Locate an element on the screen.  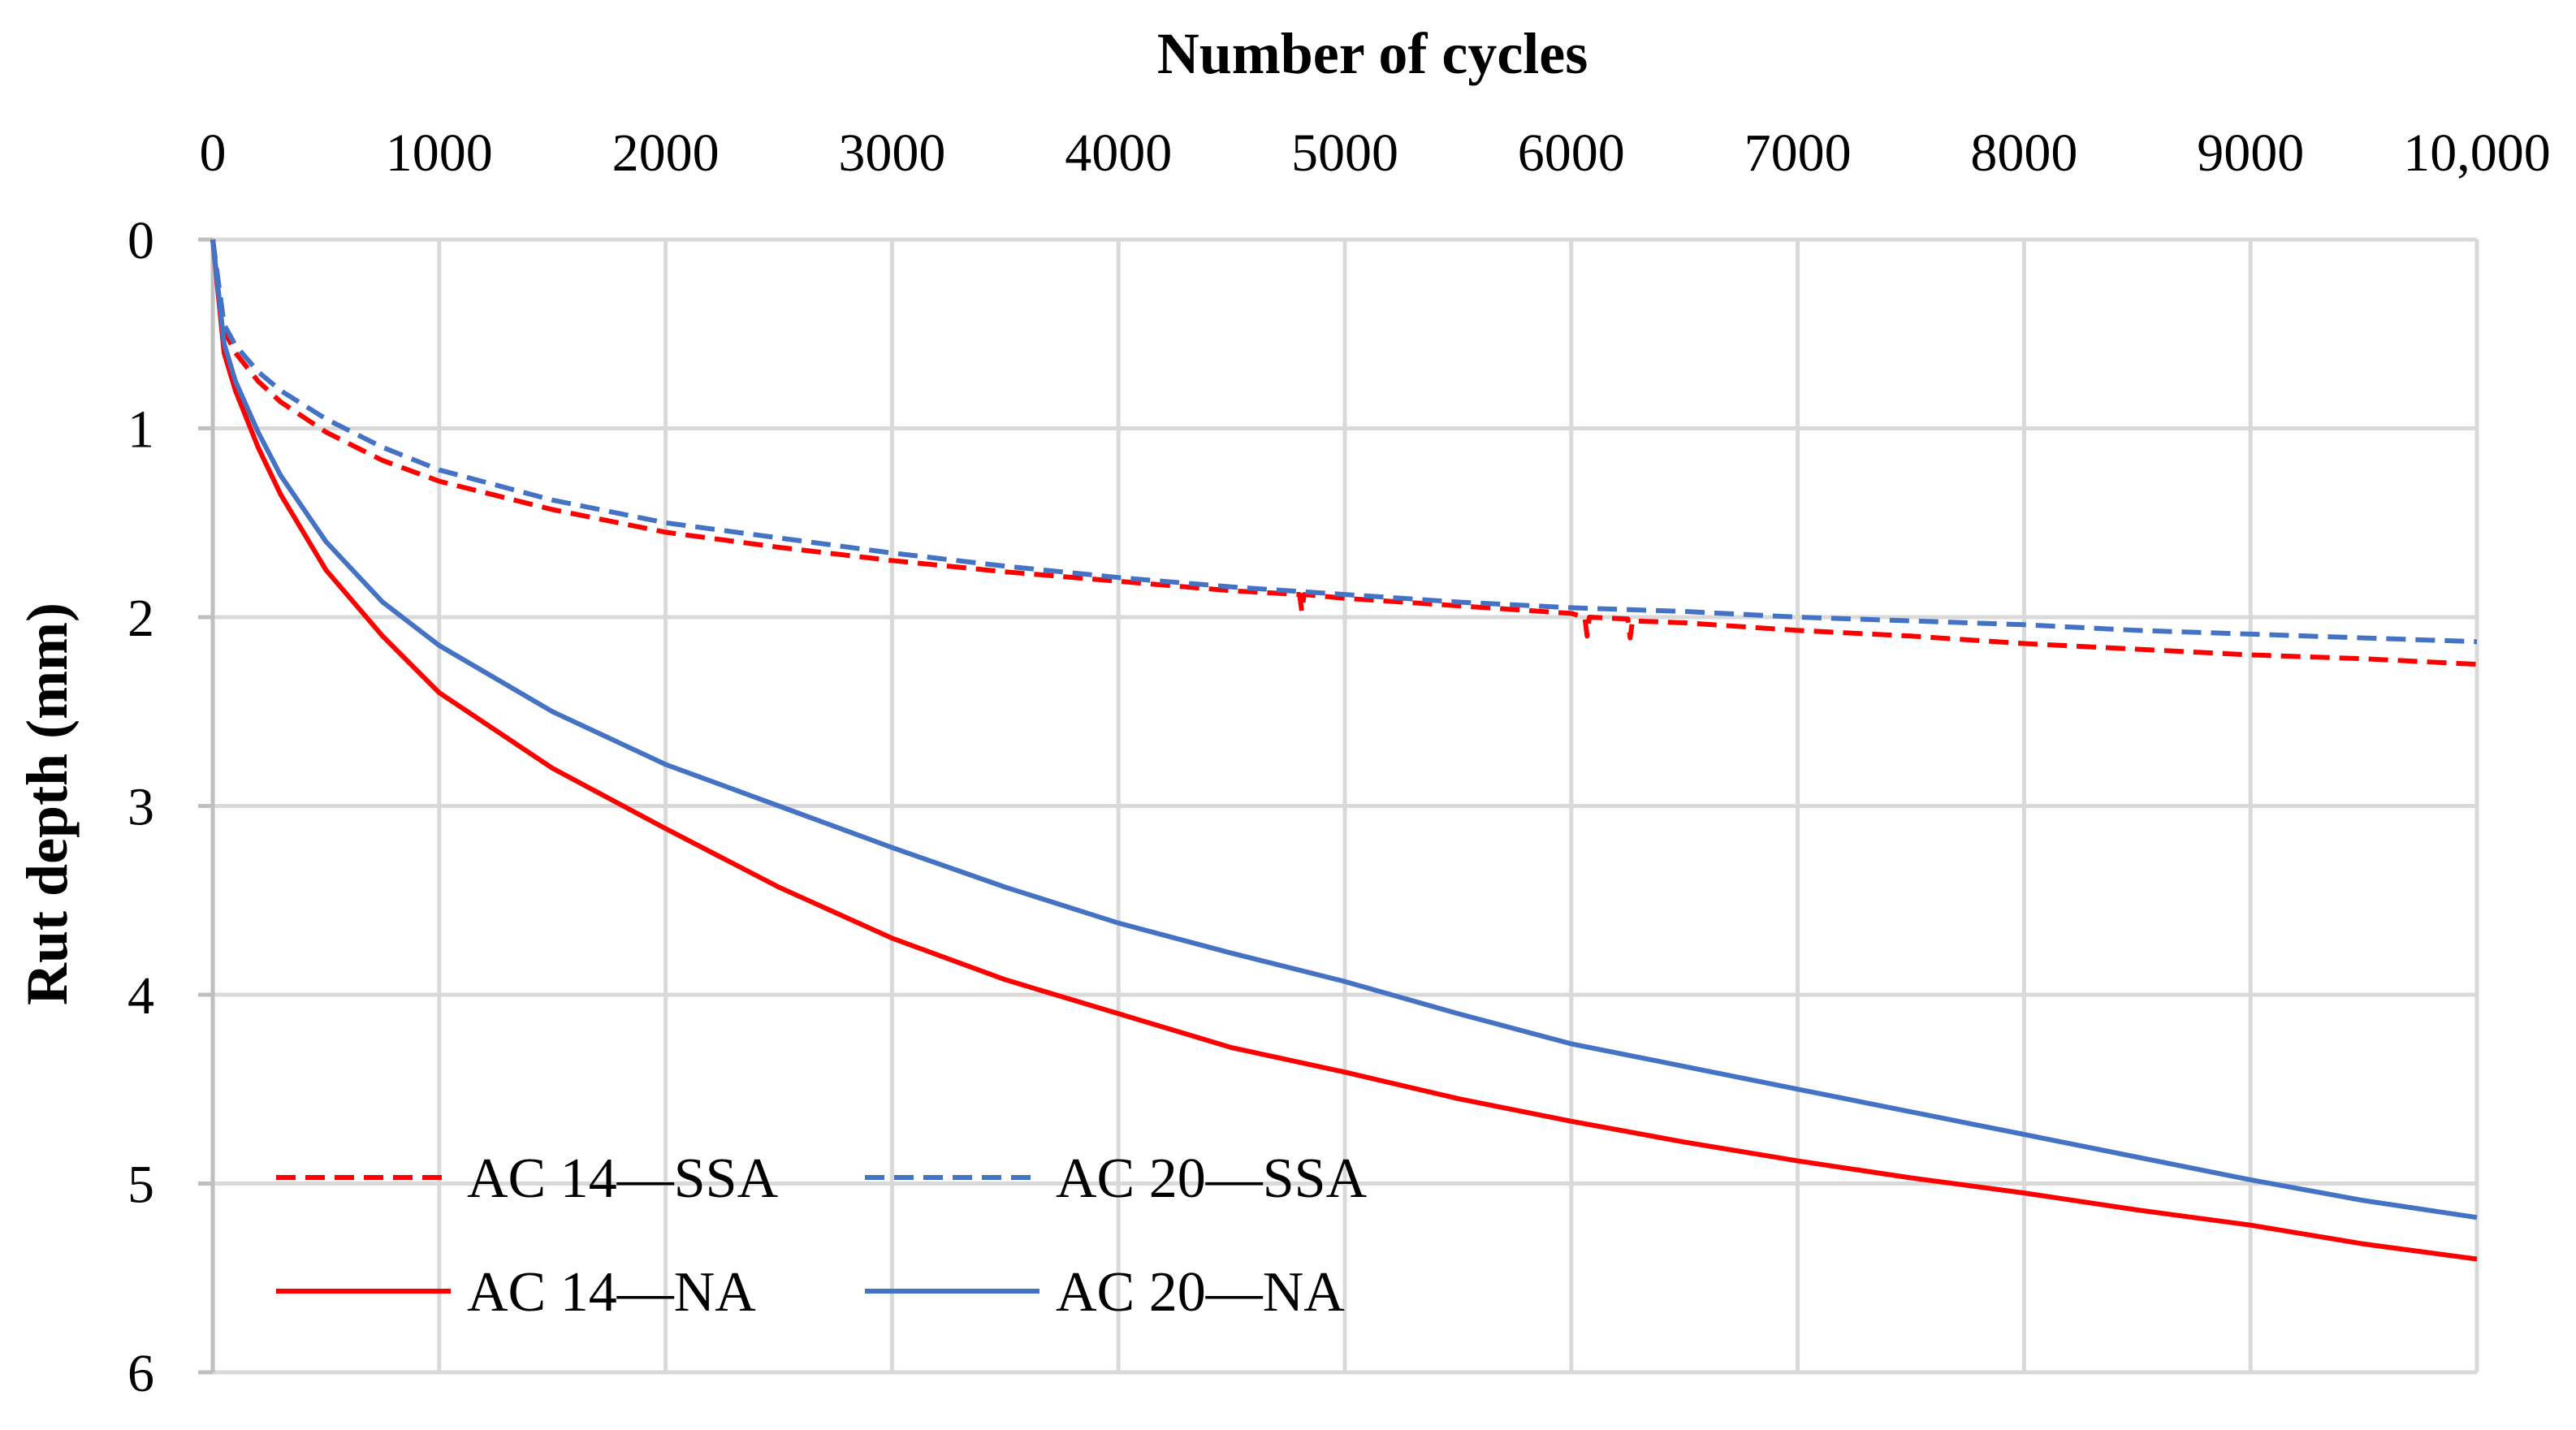
y-tick-label: 3 is located at coordinates (141, 807).